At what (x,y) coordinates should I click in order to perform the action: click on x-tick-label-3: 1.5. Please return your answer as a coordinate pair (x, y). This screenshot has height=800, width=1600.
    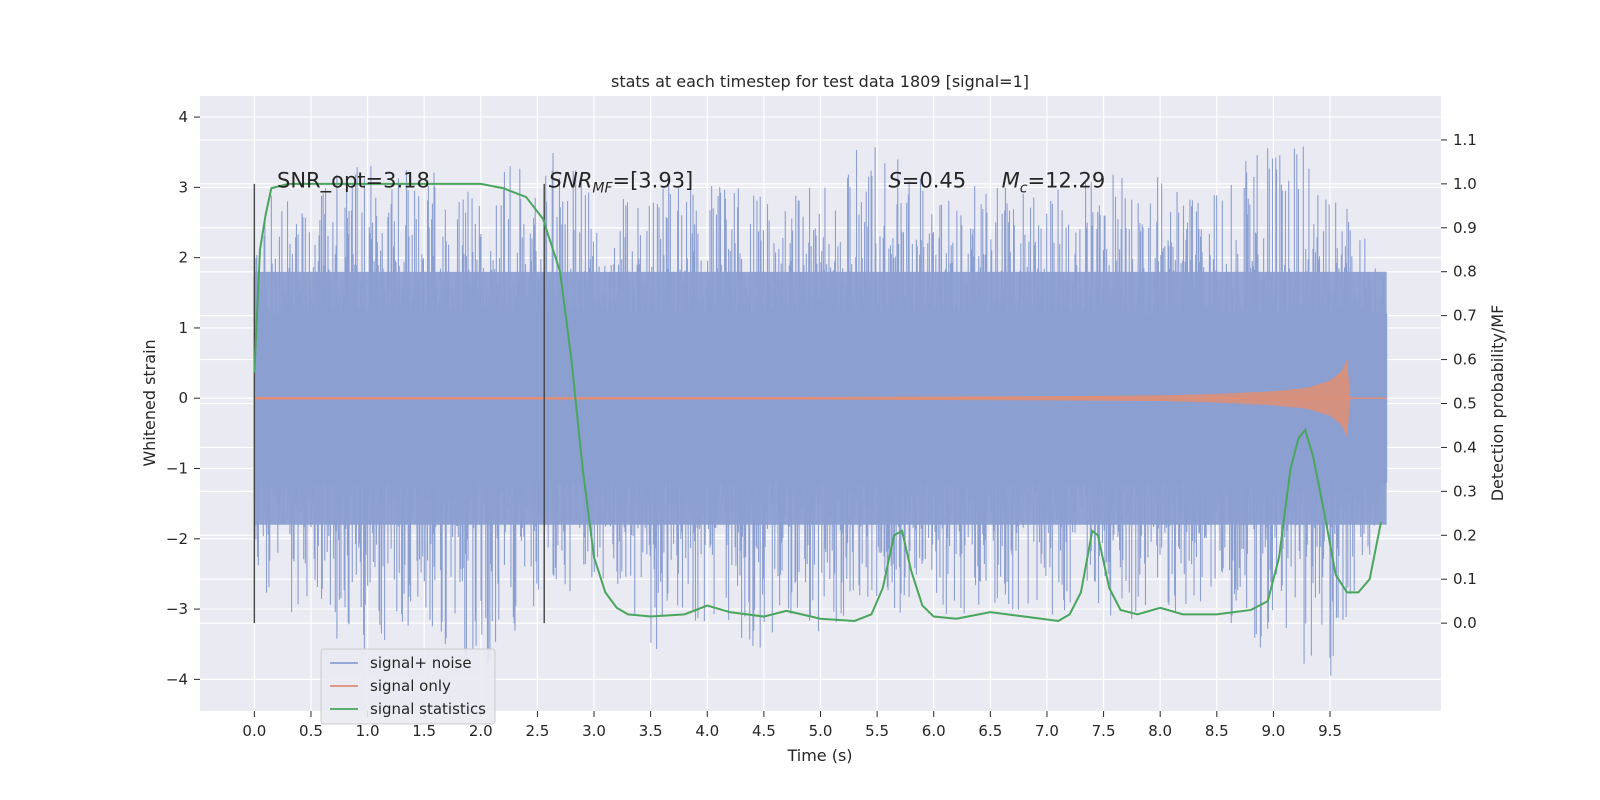
    Looking at the image, I should click on (424, 731).